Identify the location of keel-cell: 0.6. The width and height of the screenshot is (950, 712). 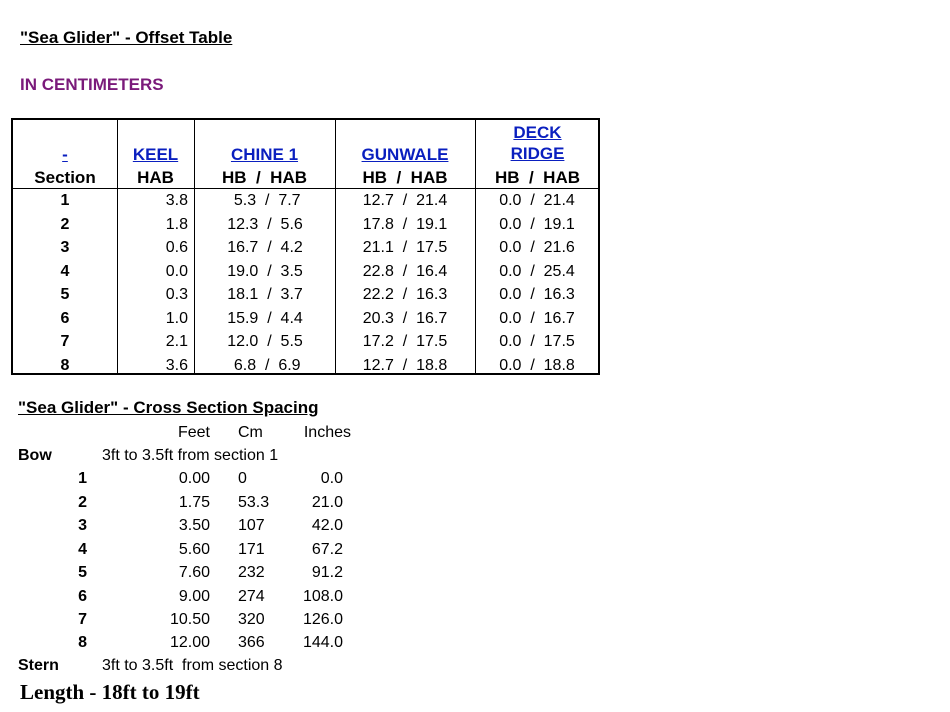
(176, 247).